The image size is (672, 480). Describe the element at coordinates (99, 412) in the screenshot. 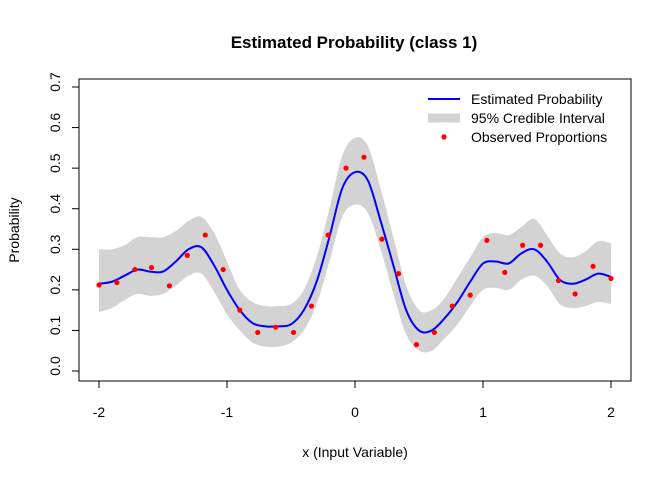

I see `x-tick-label: -2` at that location.